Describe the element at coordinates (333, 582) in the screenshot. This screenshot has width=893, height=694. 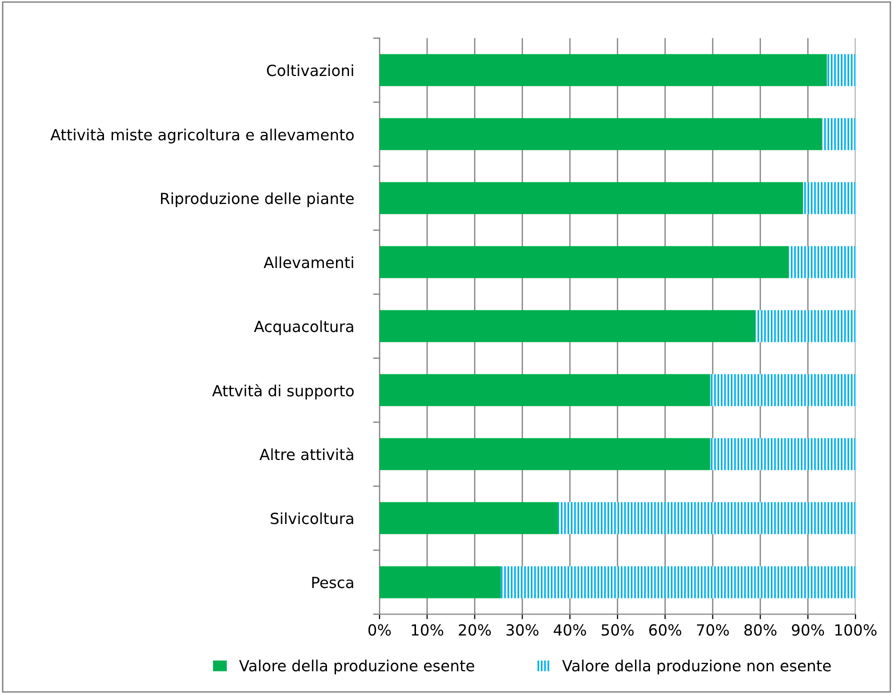
I see `y-tick-label: Pesca` at that location.